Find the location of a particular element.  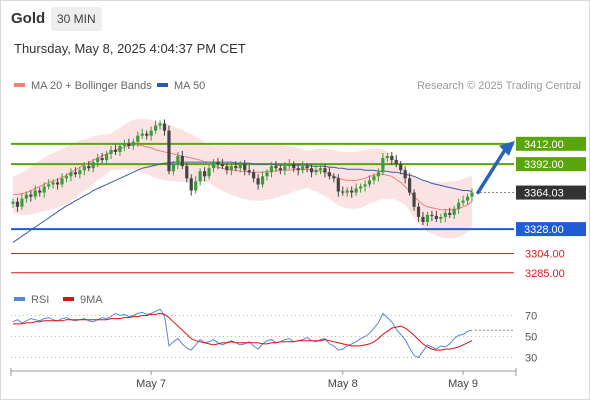

level-label-3304.00: 3304.00 is located at coordinates (545, 254).